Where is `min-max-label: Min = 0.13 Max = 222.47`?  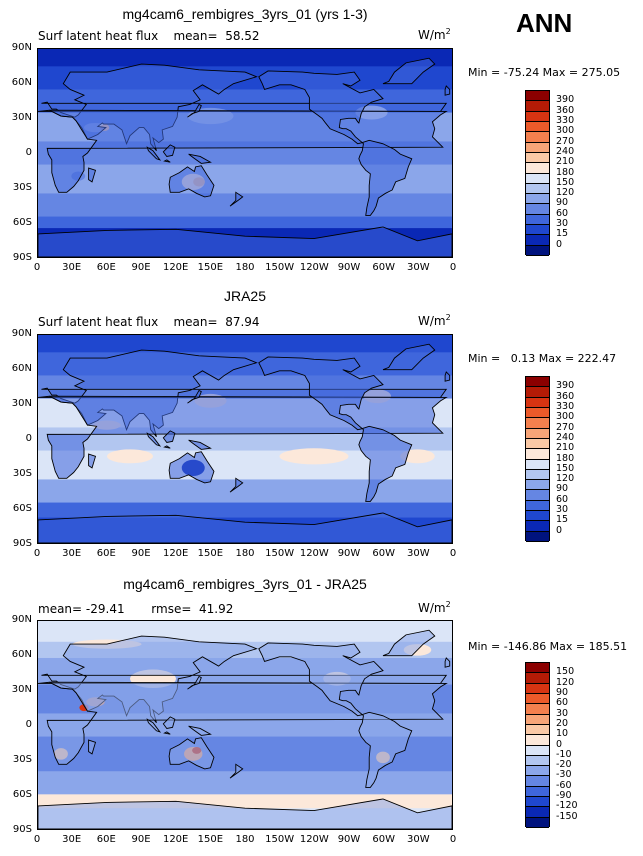
min-max-label: Min = 0.13 Max = 222.47 is located at coordinates (542, 358).